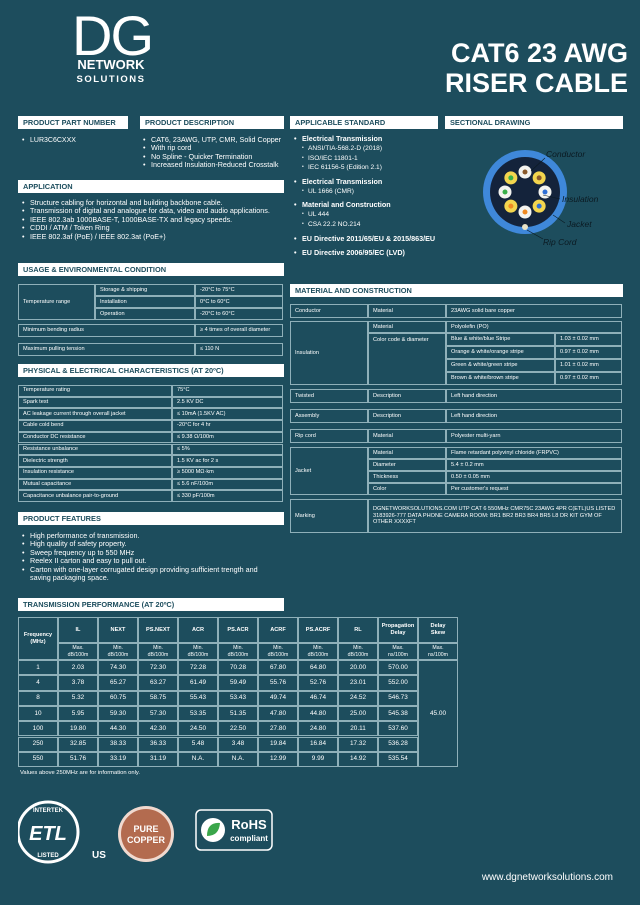  What do you see at coordinates (99, 855) in the screenshot?
I see `etl-country: US` at bounding box center [99, 855].